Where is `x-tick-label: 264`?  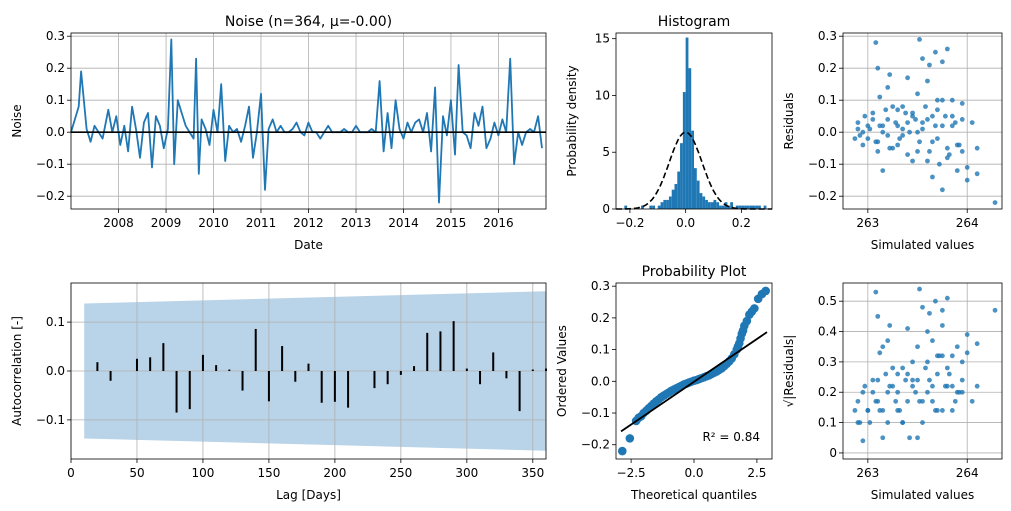
x-tick-label: 264 is located at coordinates (967, 223).